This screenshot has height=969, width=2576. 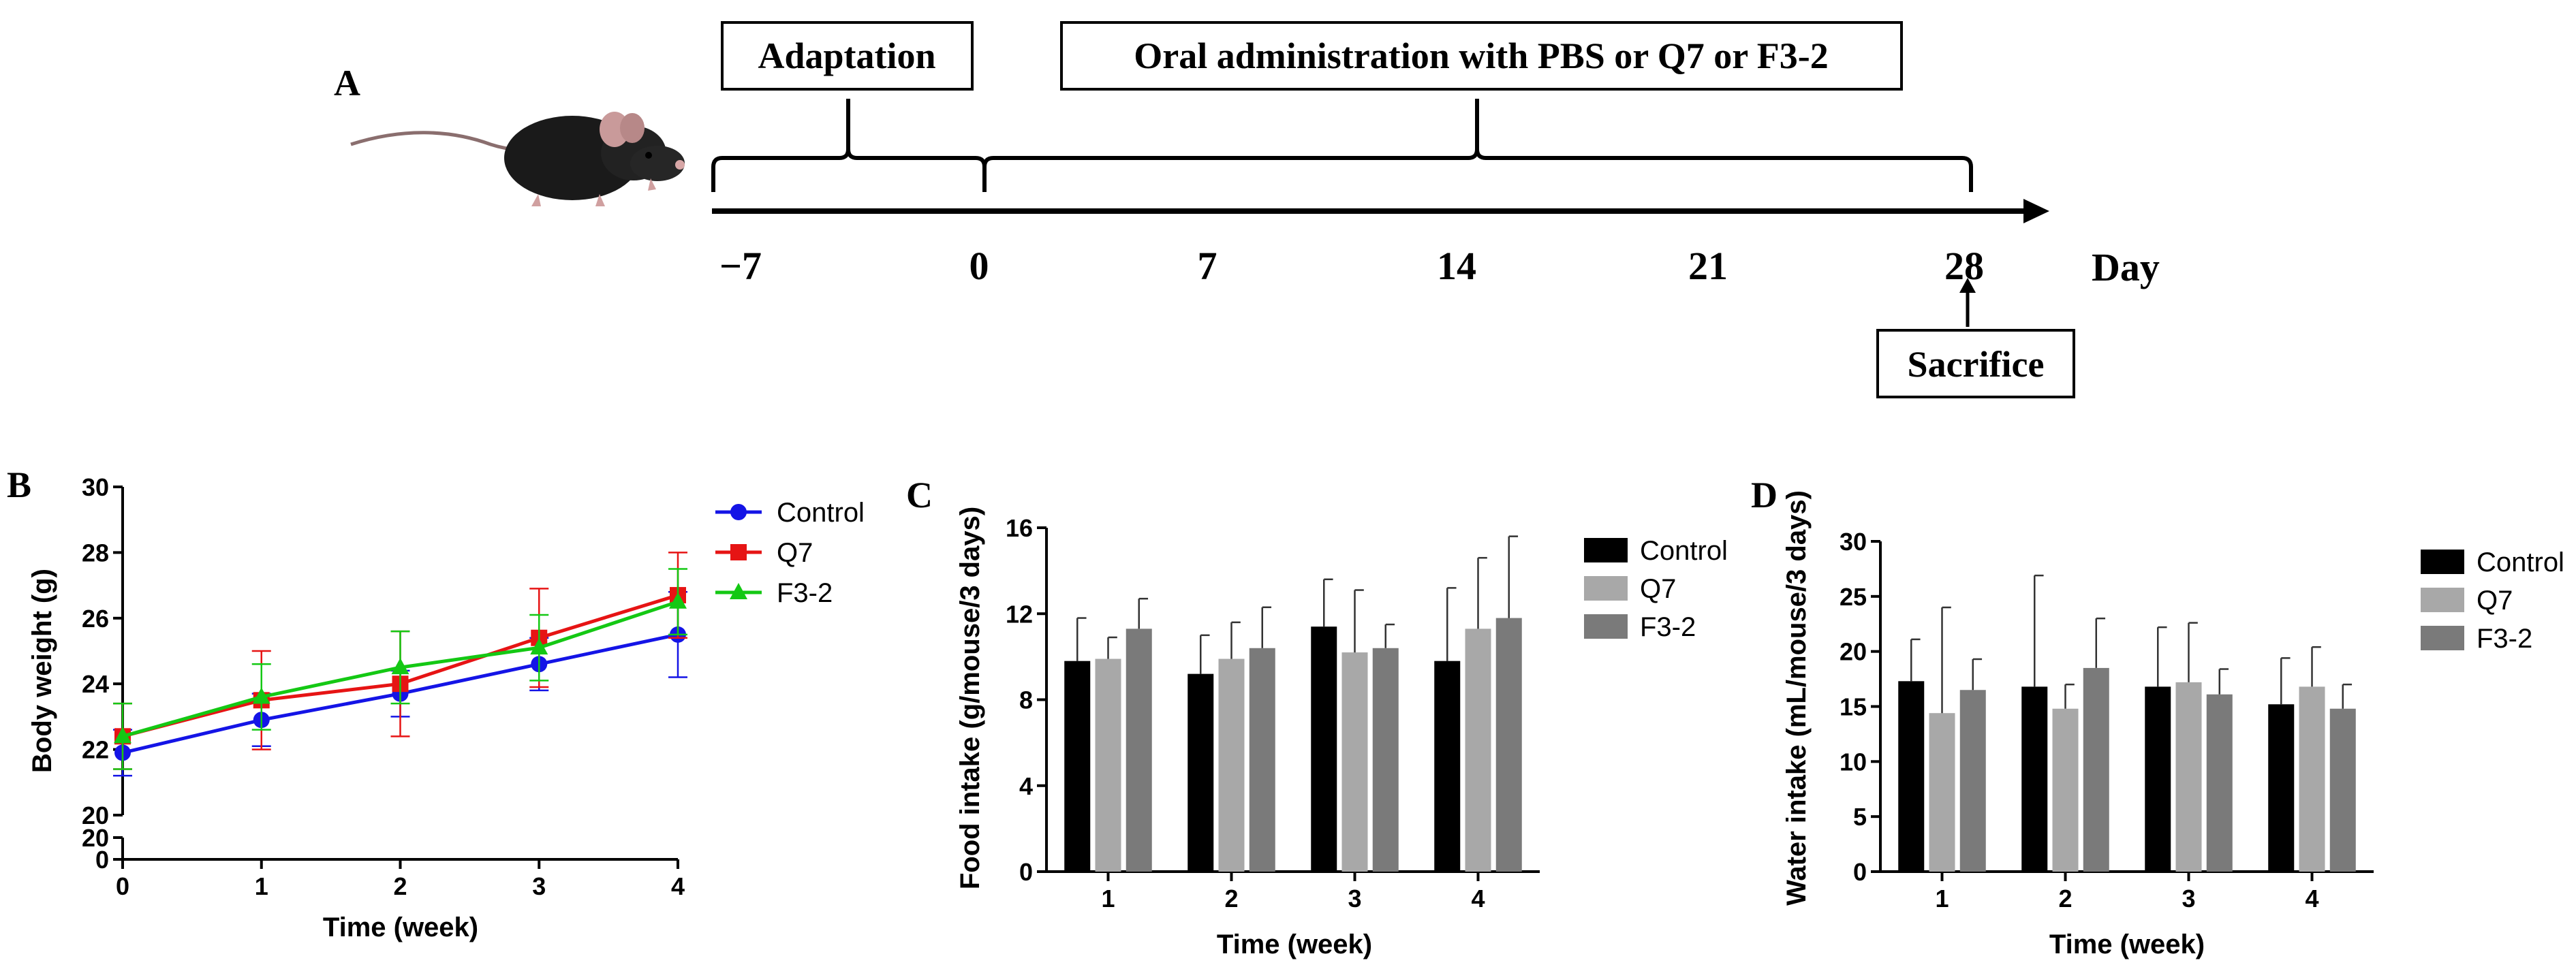 What do you see at coordinates (1606, 550) in the screenshot?
I see `panel-c-legend-swatch-control` at bounding box center [1606, 550].